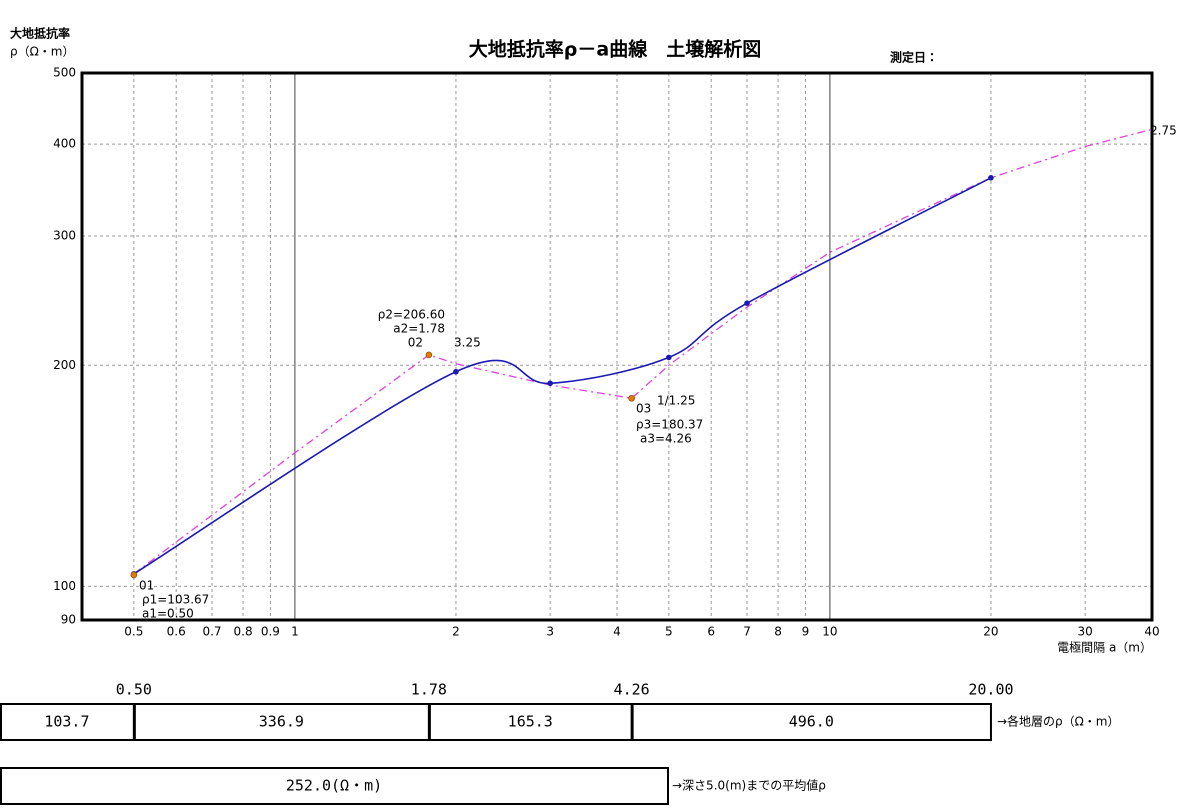  What do you see at coordinates (711, 632) in the screenshot?
I see `x-tick-label: 6` at bounding box center [711, 632].